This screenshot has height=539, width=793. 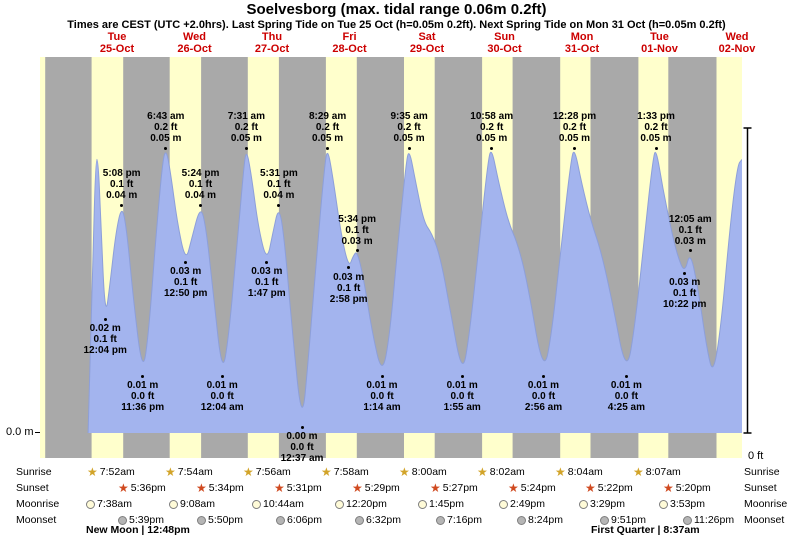 I want to click on annotation-line: 12:04 pm, so click(x=105, y=350).